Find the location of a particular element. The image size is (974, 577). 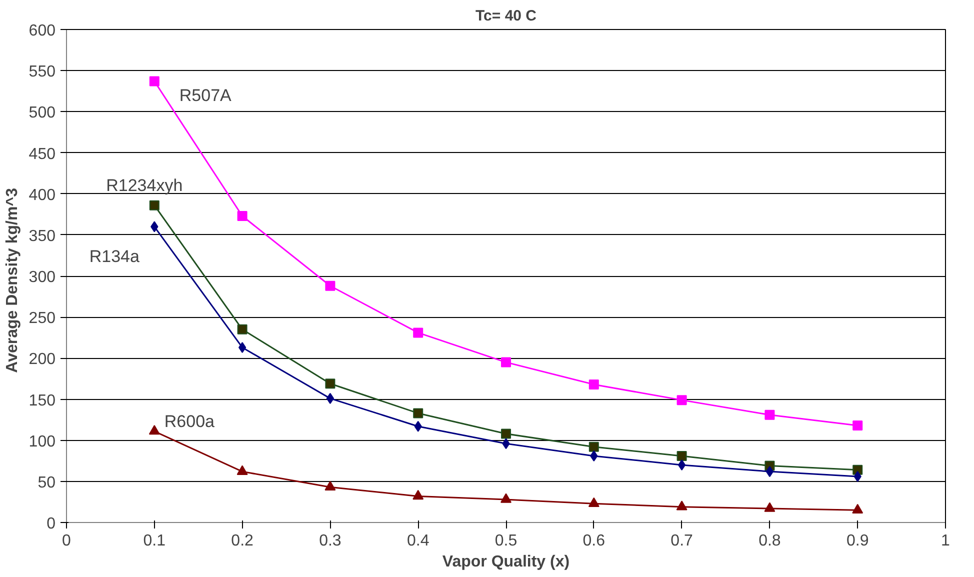

y-tick-label: 0 is located at coordinates (51, 524).